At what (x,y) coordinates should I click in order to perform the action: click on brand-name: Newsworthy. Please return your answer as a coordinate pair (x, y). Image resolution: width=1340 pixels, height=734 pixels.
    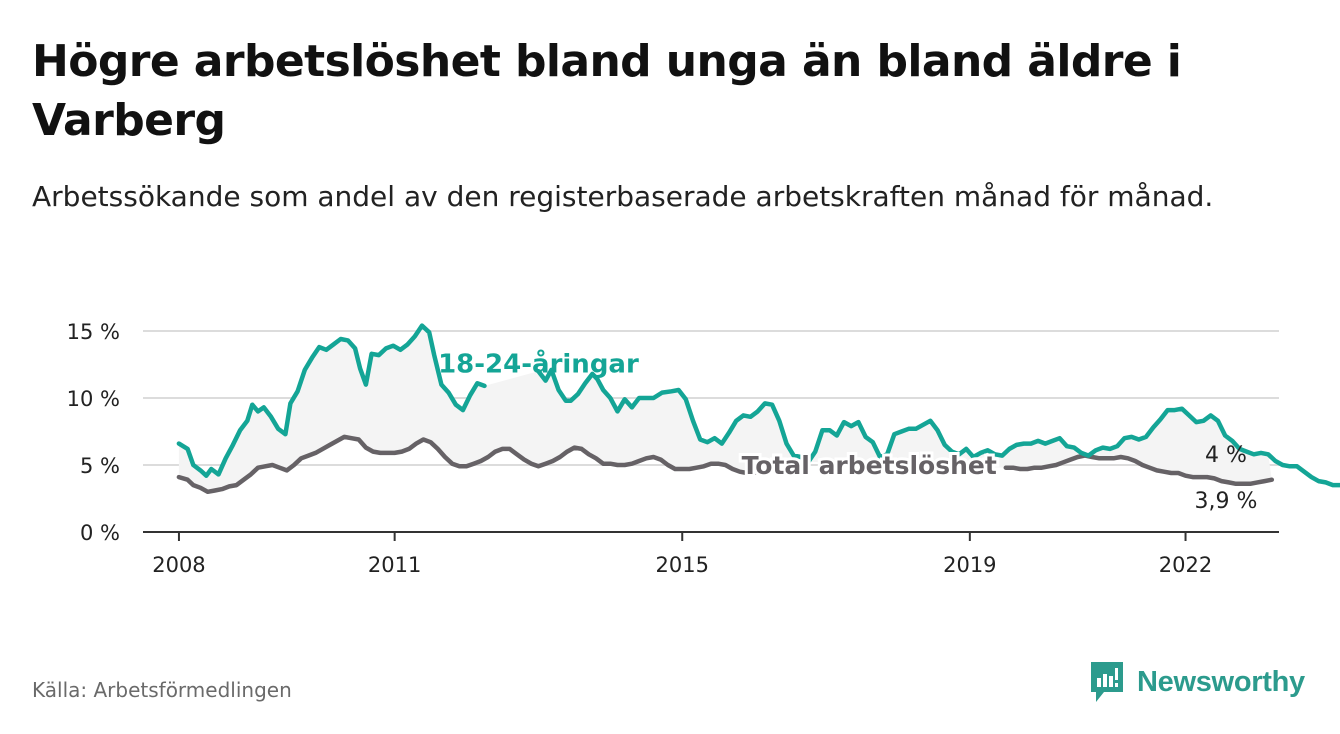
    Looking at the image, I should click on (1221, 681).